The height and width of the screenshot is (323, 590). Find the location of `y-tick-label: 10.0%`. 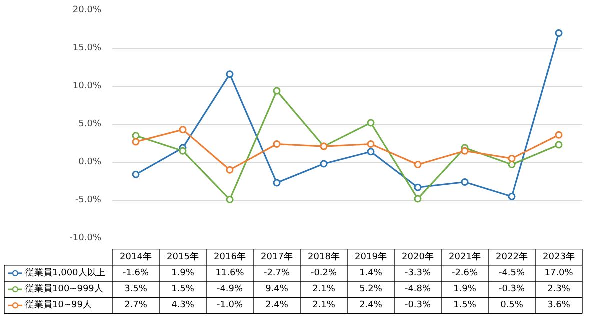

y-tick-label: 10.0% is located at coordinates (87, 87).